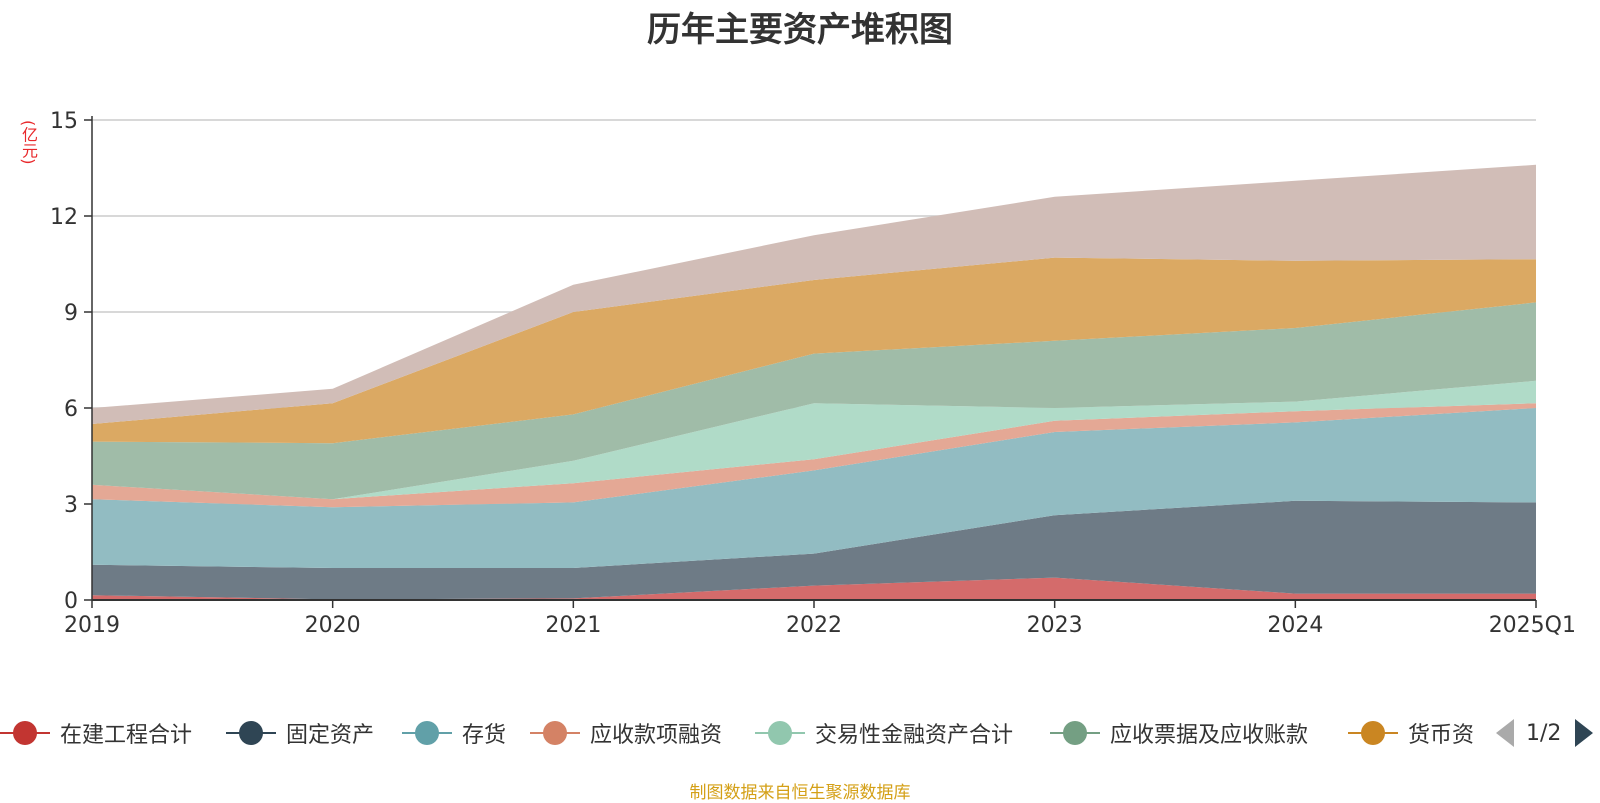  Describe the element at coordinates (333, 625) in the screenshot. I see `x-tick-label: 2020` at that location.